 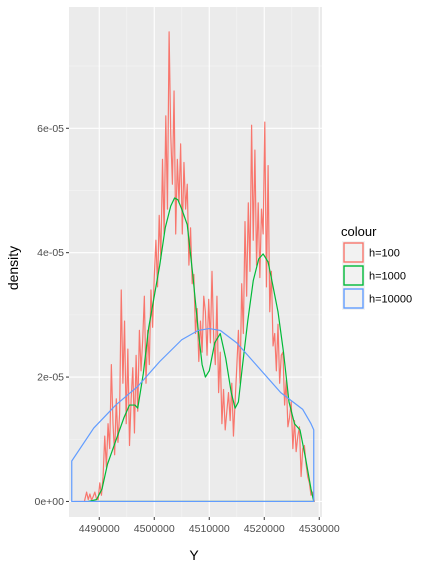 I want to click on x-tick-label: 4520000, so click(x=264, y=529).